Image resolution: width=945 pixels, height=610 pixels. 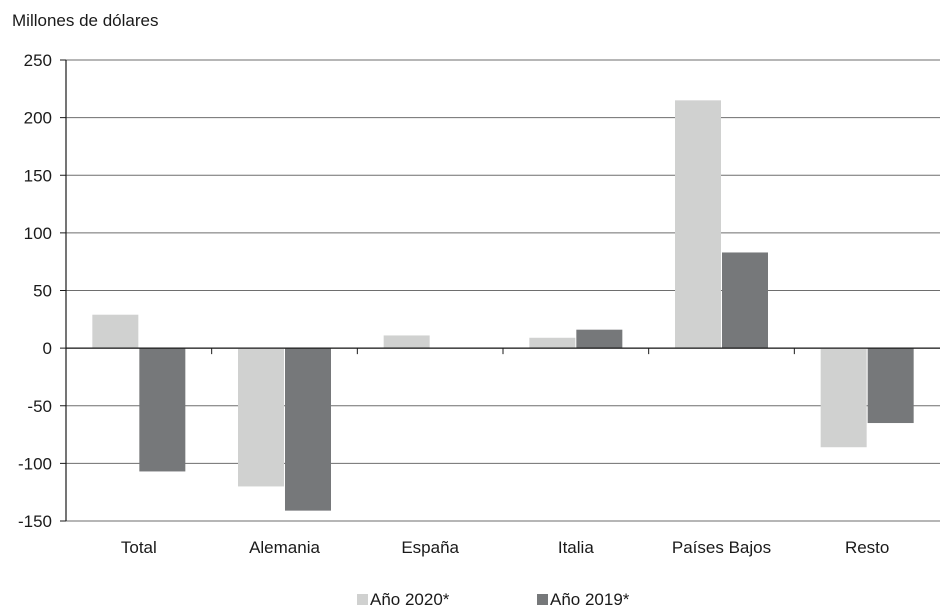 What do you see at coordinates (35, 521) in the screenshot?
I see `y-tick-label: -150` at bounding box center [35, 521].